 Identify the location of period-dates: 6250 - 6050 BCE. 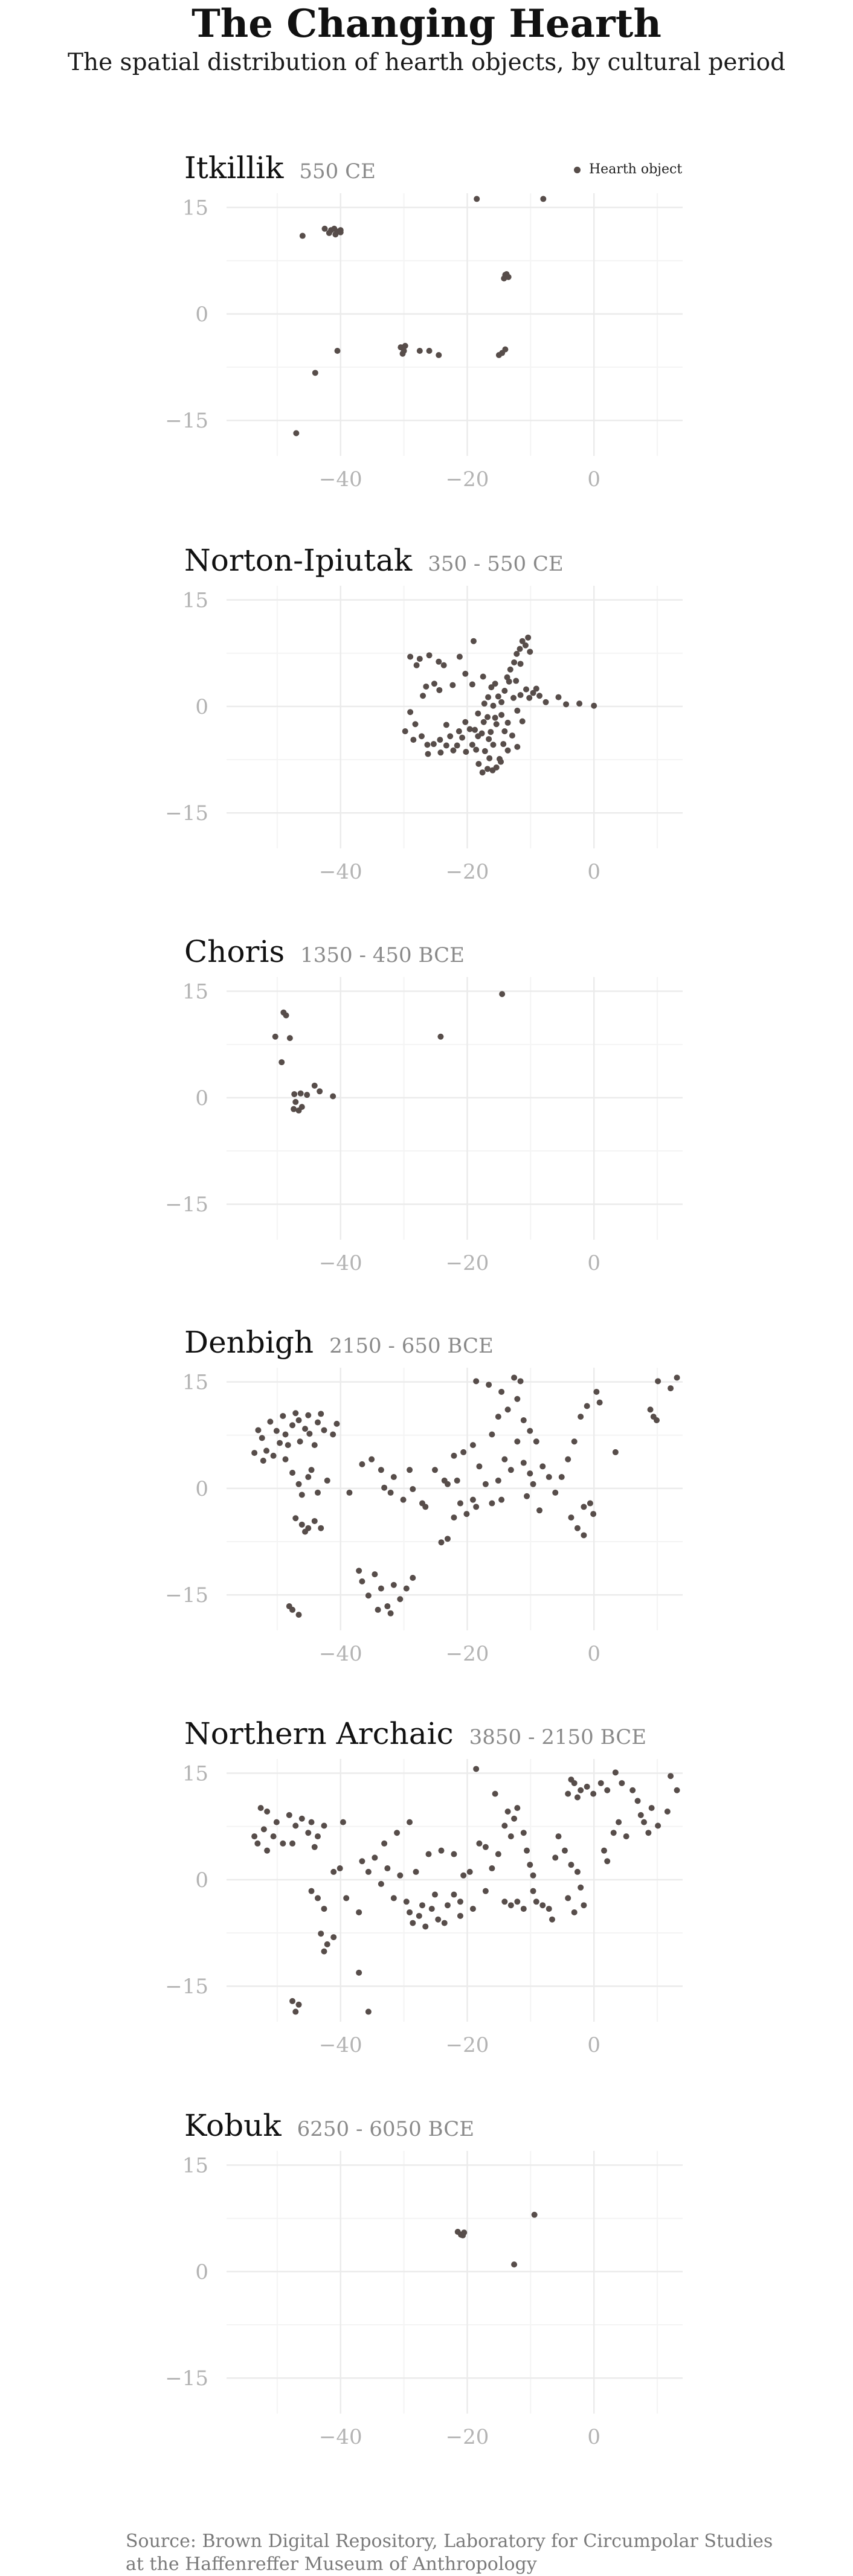
(386, 2129).